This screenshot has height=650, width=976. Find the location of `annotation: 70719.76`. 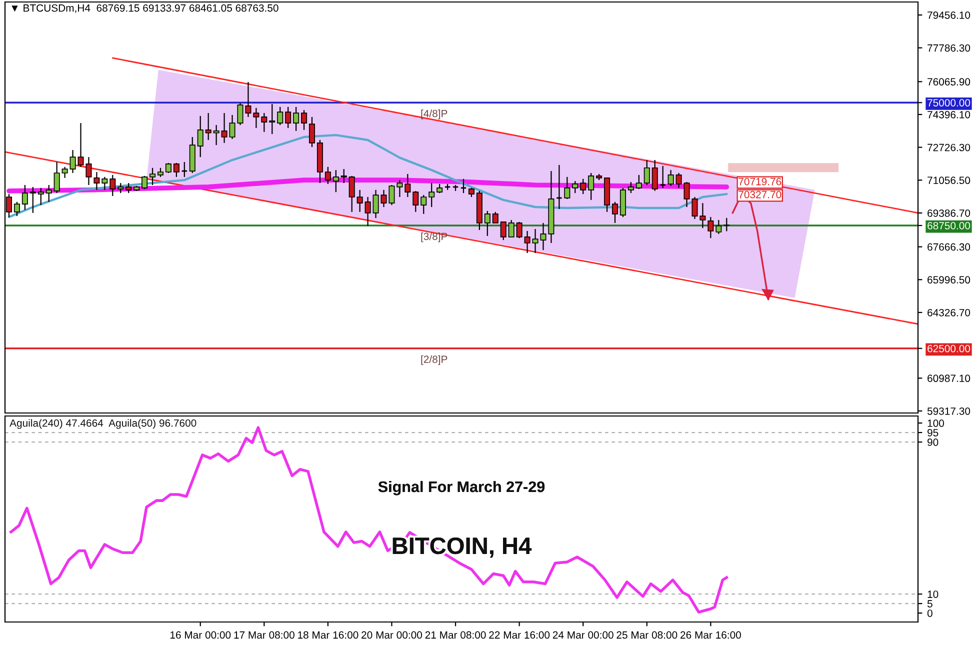

annotation: 70719.76 is located at coordinates (760, 182).